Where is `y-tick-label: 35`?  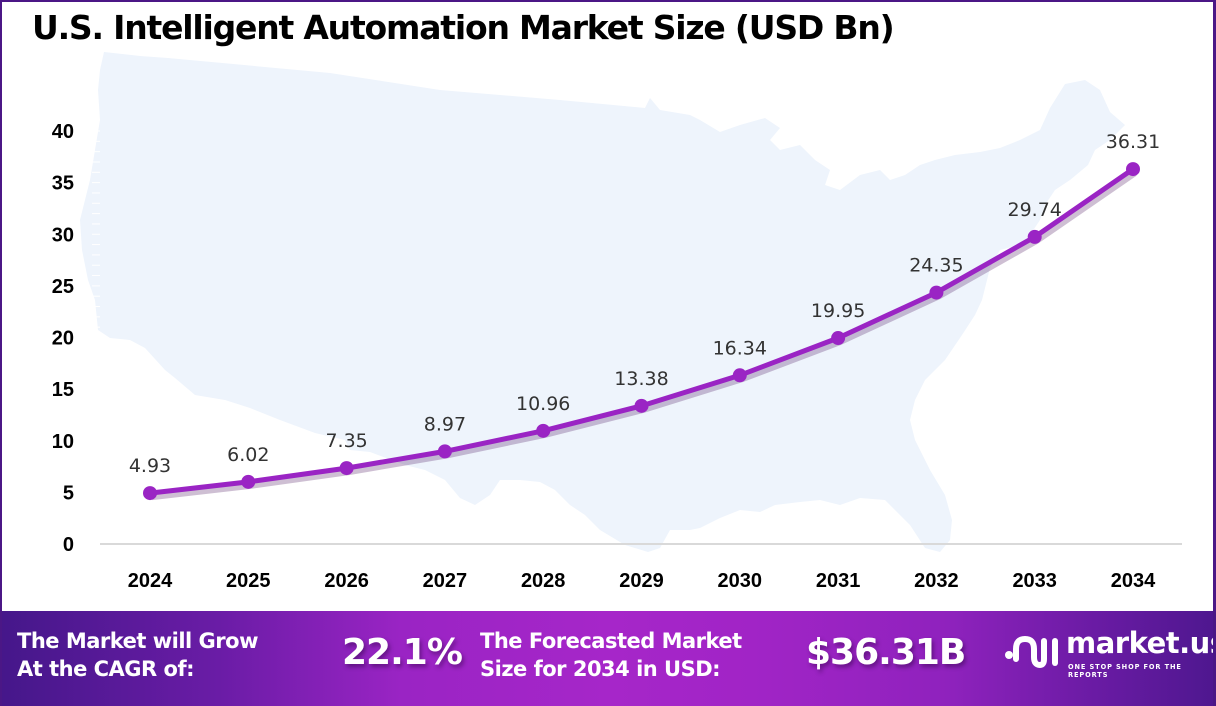 y-tick-label: 35 is located at coordinates (63, 184).